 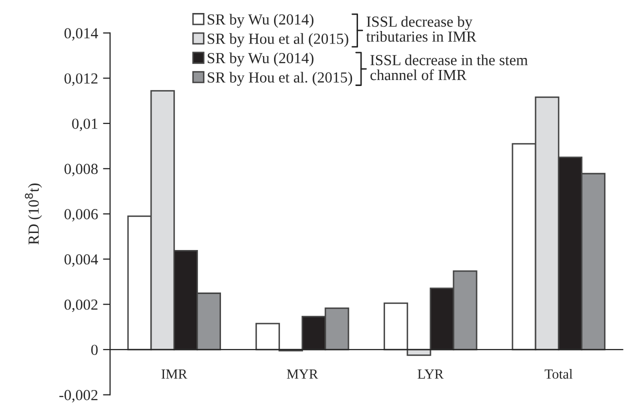 I want to click on y-tick-label: 0,014, so click(x=81, y=34).